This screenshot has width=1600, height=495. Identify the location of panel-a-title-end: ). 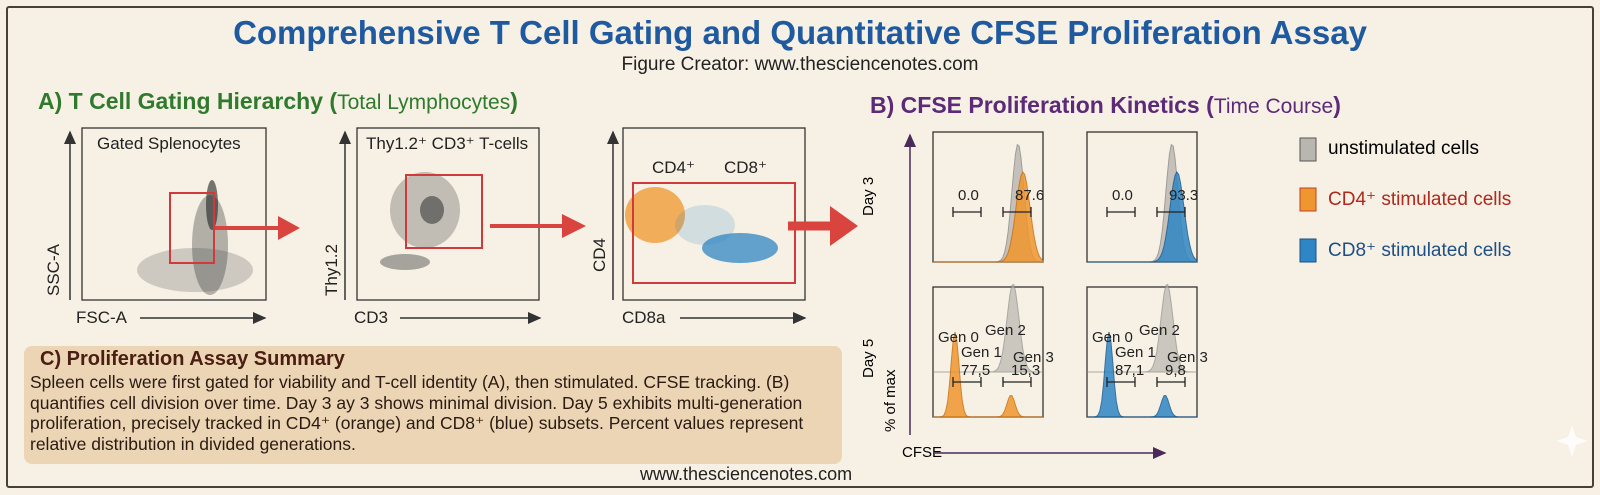
(514, 101).